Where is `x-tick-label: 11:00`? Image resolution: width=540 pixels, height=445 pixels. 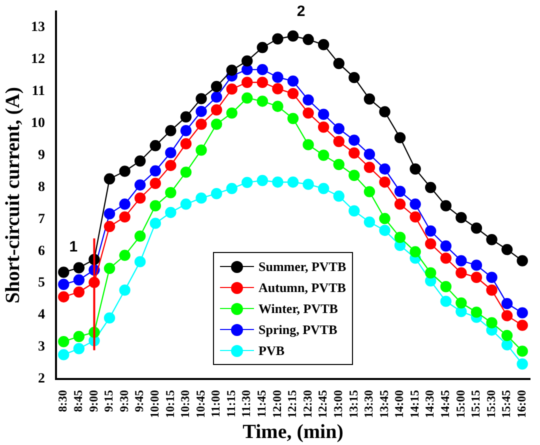 x-tick-label: 11:00 is located at coordinates (215, 404).